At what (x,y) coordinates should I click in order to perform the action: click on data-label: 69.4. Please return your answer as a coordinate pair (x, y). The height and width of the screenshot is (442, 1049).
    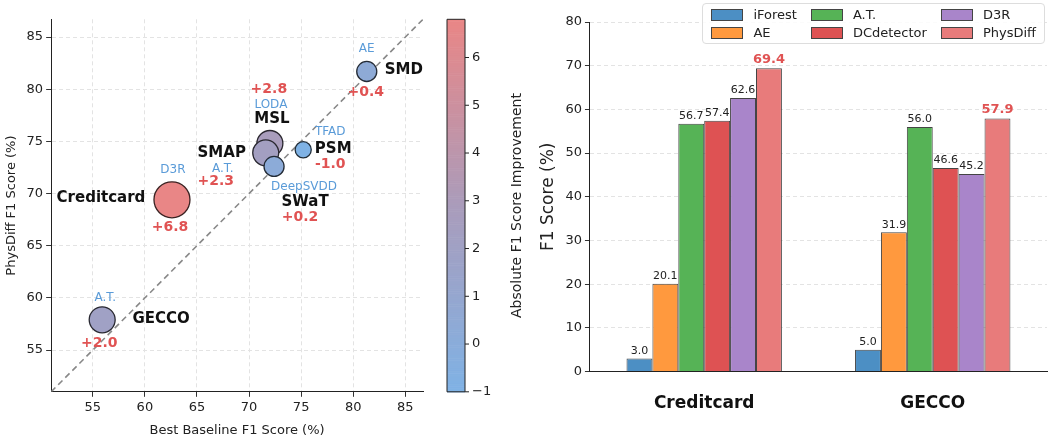
    Looking at the image, I should click on (768, 59).